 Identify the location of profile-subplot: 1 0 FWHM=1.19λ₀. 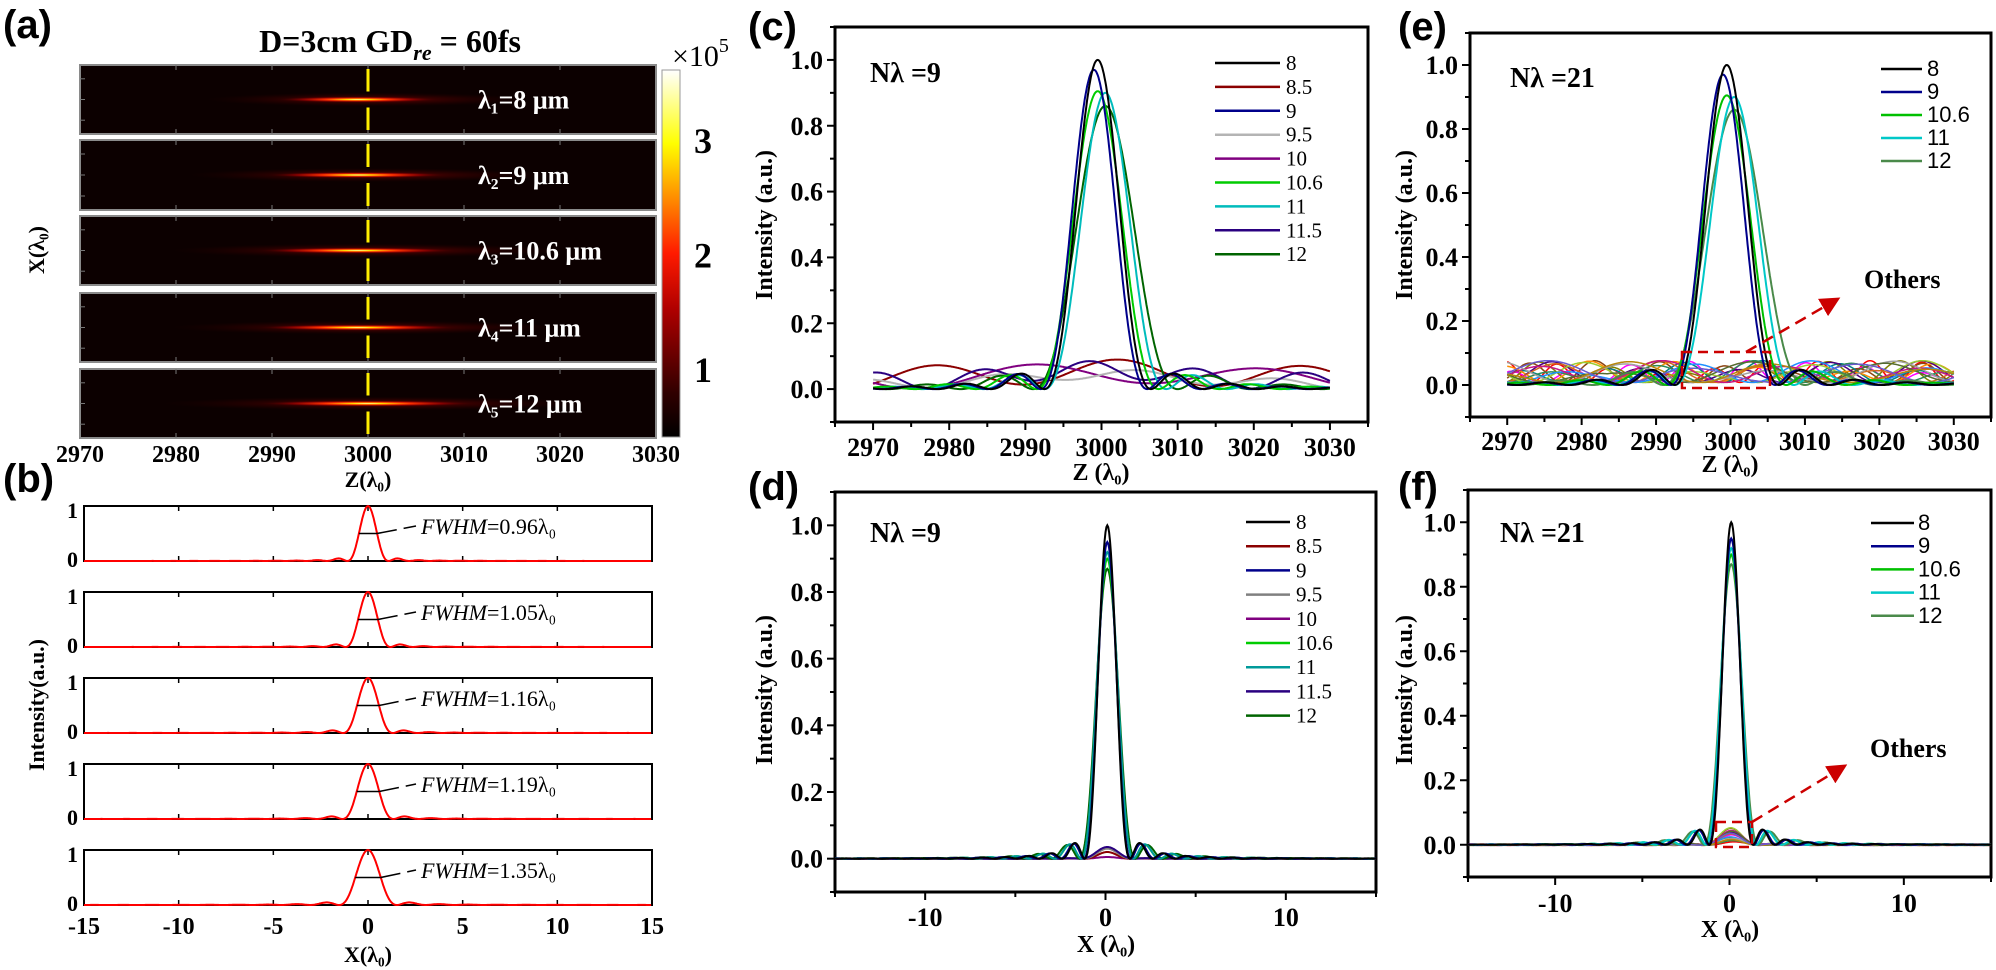
(360, 793).